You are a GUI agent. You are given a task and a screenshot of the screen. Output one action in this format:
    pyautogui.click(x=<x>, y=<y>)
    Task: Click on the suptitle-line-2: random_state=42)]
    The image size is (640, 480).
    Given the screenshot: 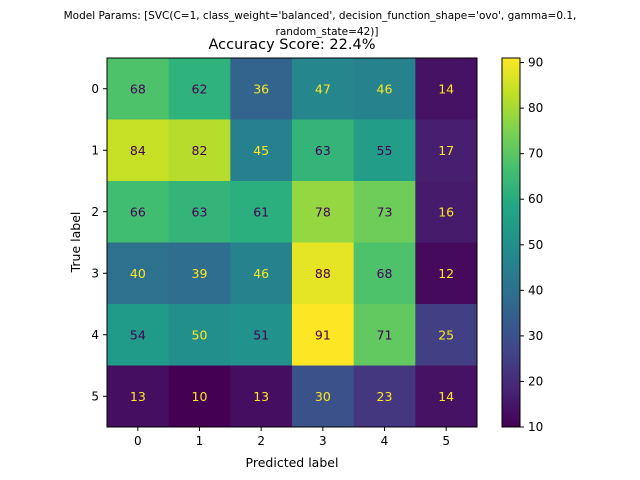 What is the action you would take?
    pyautogui.click(x=327, y=32)
    